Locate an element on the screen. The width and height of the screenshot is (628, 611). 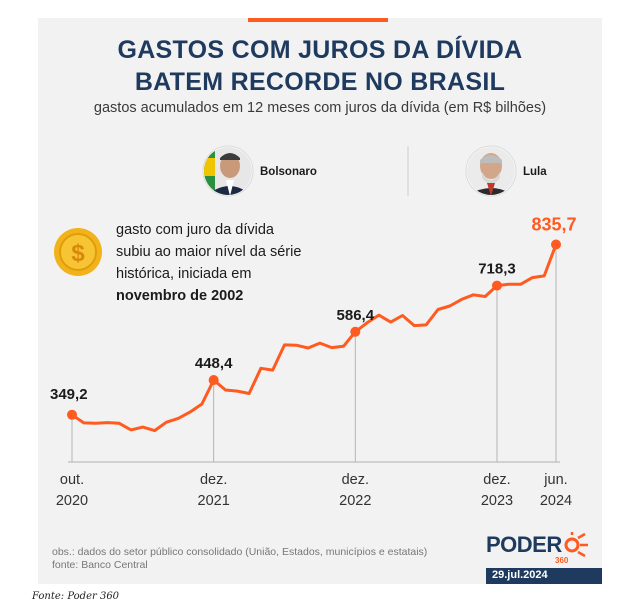
image-source: Fonte: Poder 360 is located at coordinates (76, 596).